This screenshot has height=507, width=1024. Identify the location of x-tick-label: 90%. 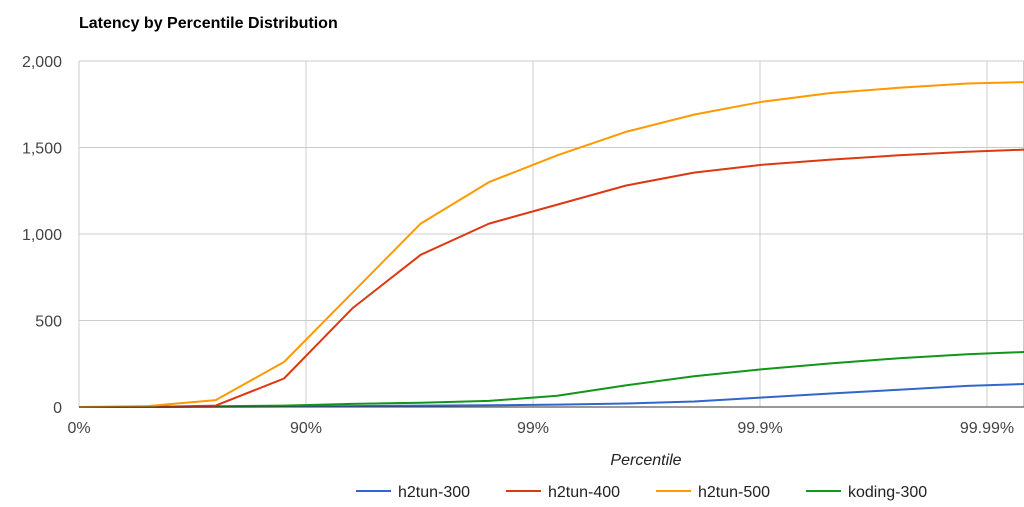
(306, 428).